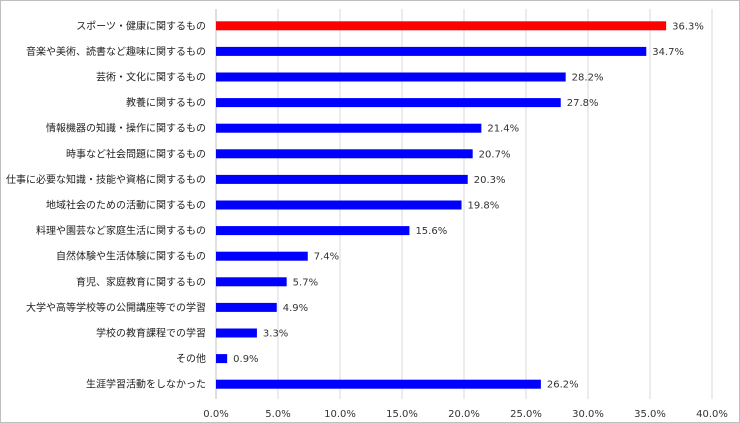 This screenshot has width=740, height=423. I want to click on data-label: 0.9%, so click(245, 359).